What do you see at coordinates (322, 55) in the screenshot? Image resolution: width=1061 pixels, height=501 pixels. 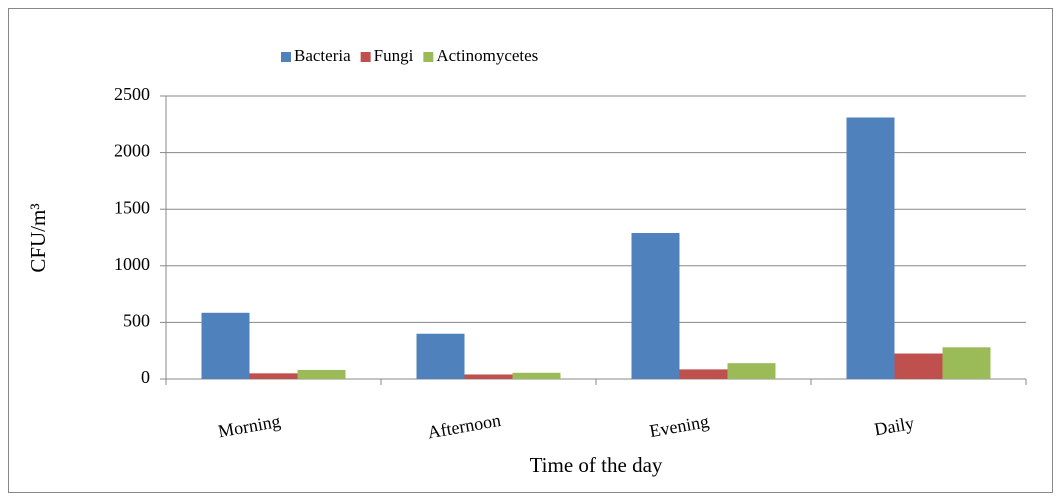 I see `legend-label: Bacteria` at bounding box center [322, 55].